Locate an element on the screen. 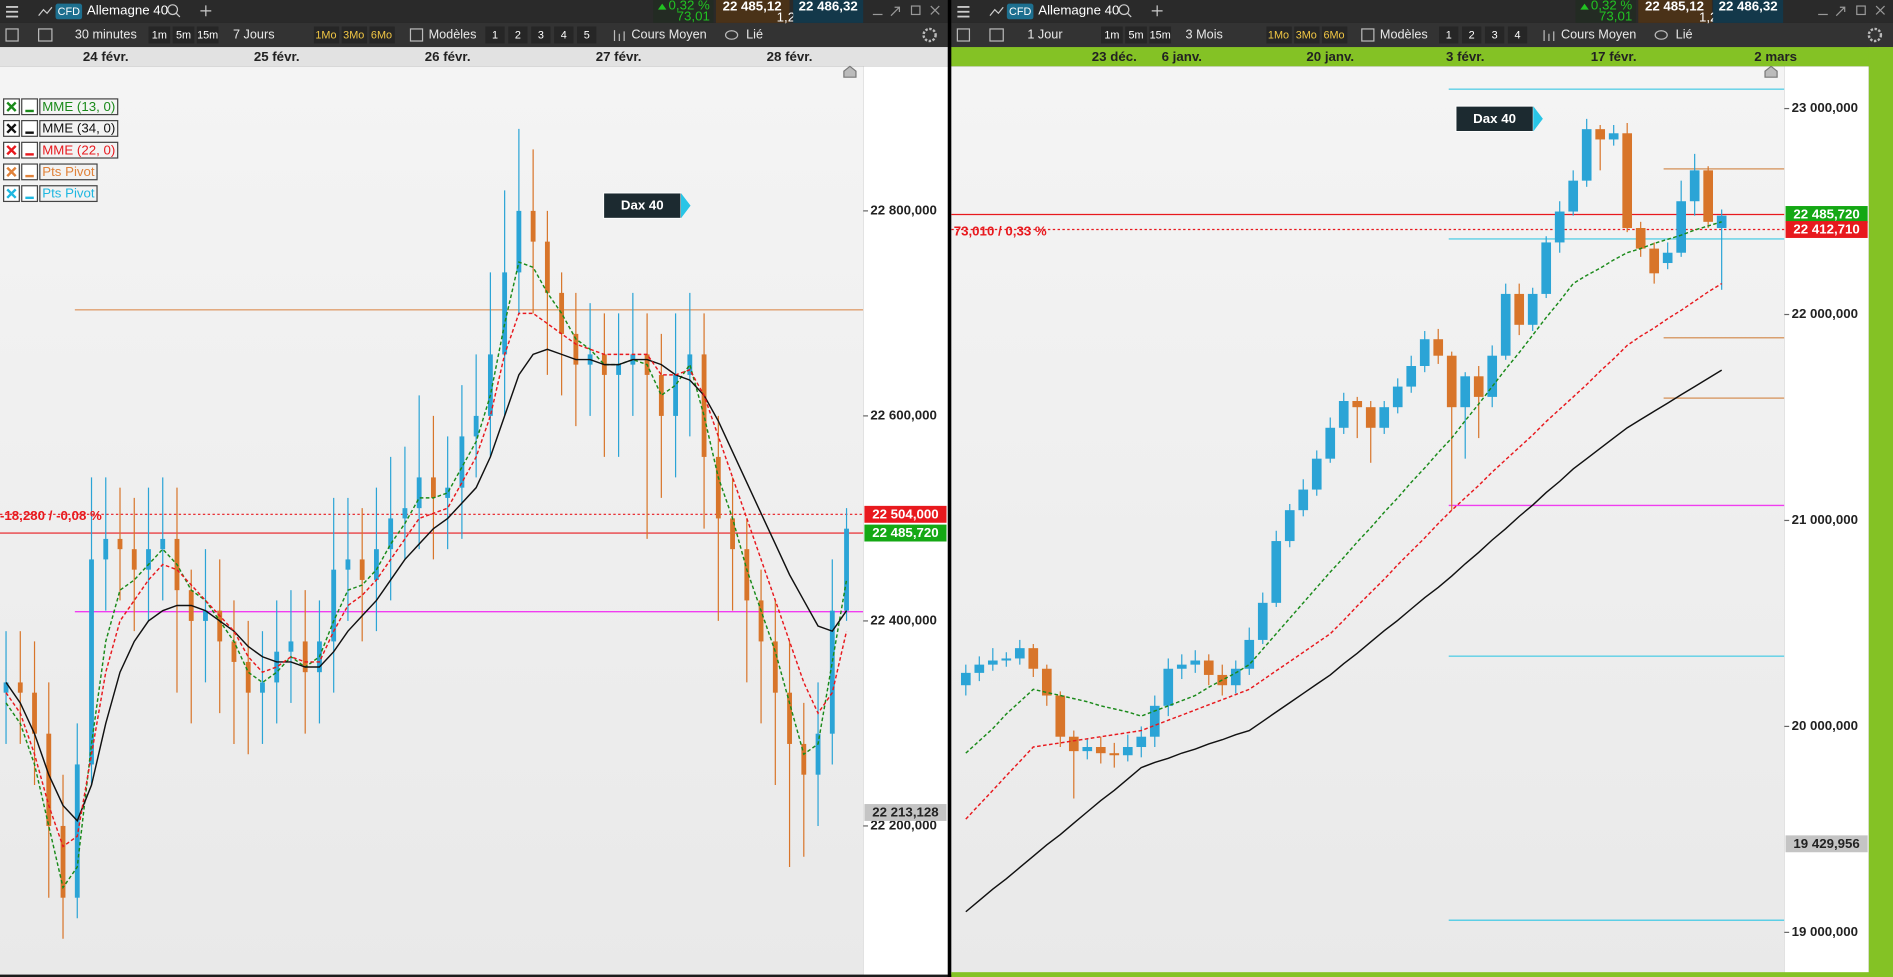  range-select: 7 Jours is located at coordinates (254, 34).